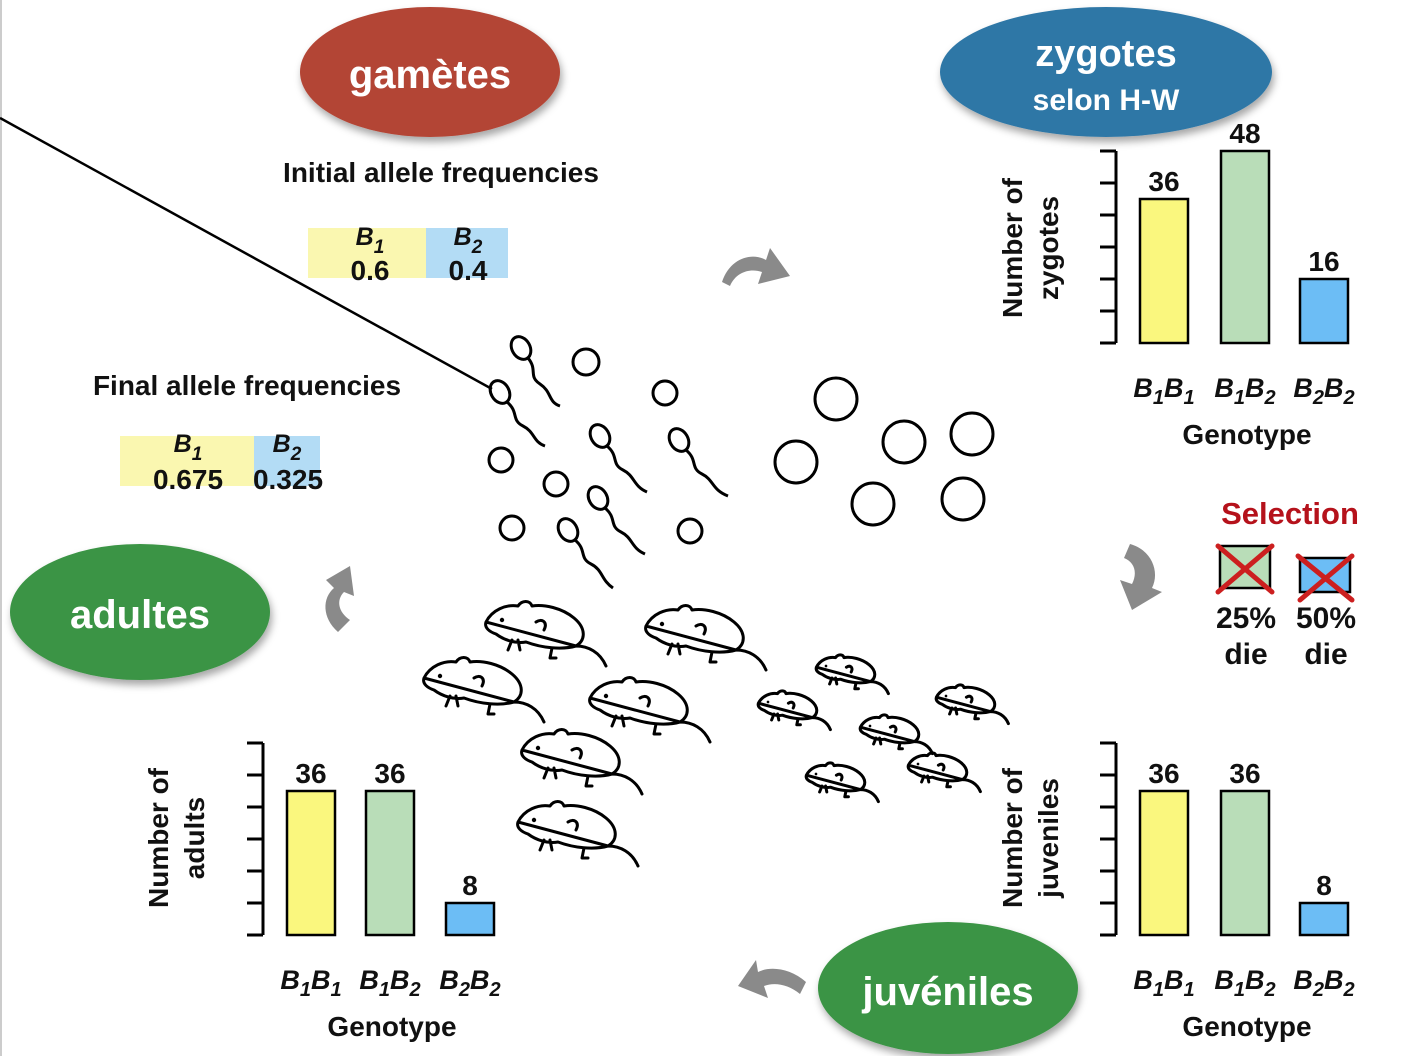 This screenshot has width=1424, height=1056. What do you see at coordinates (441, 221) in the screenshot?
I see `initial-frequencies: Initial allele frequencies B1 B2 0.6 0.4` at bounding box center [441, 221].